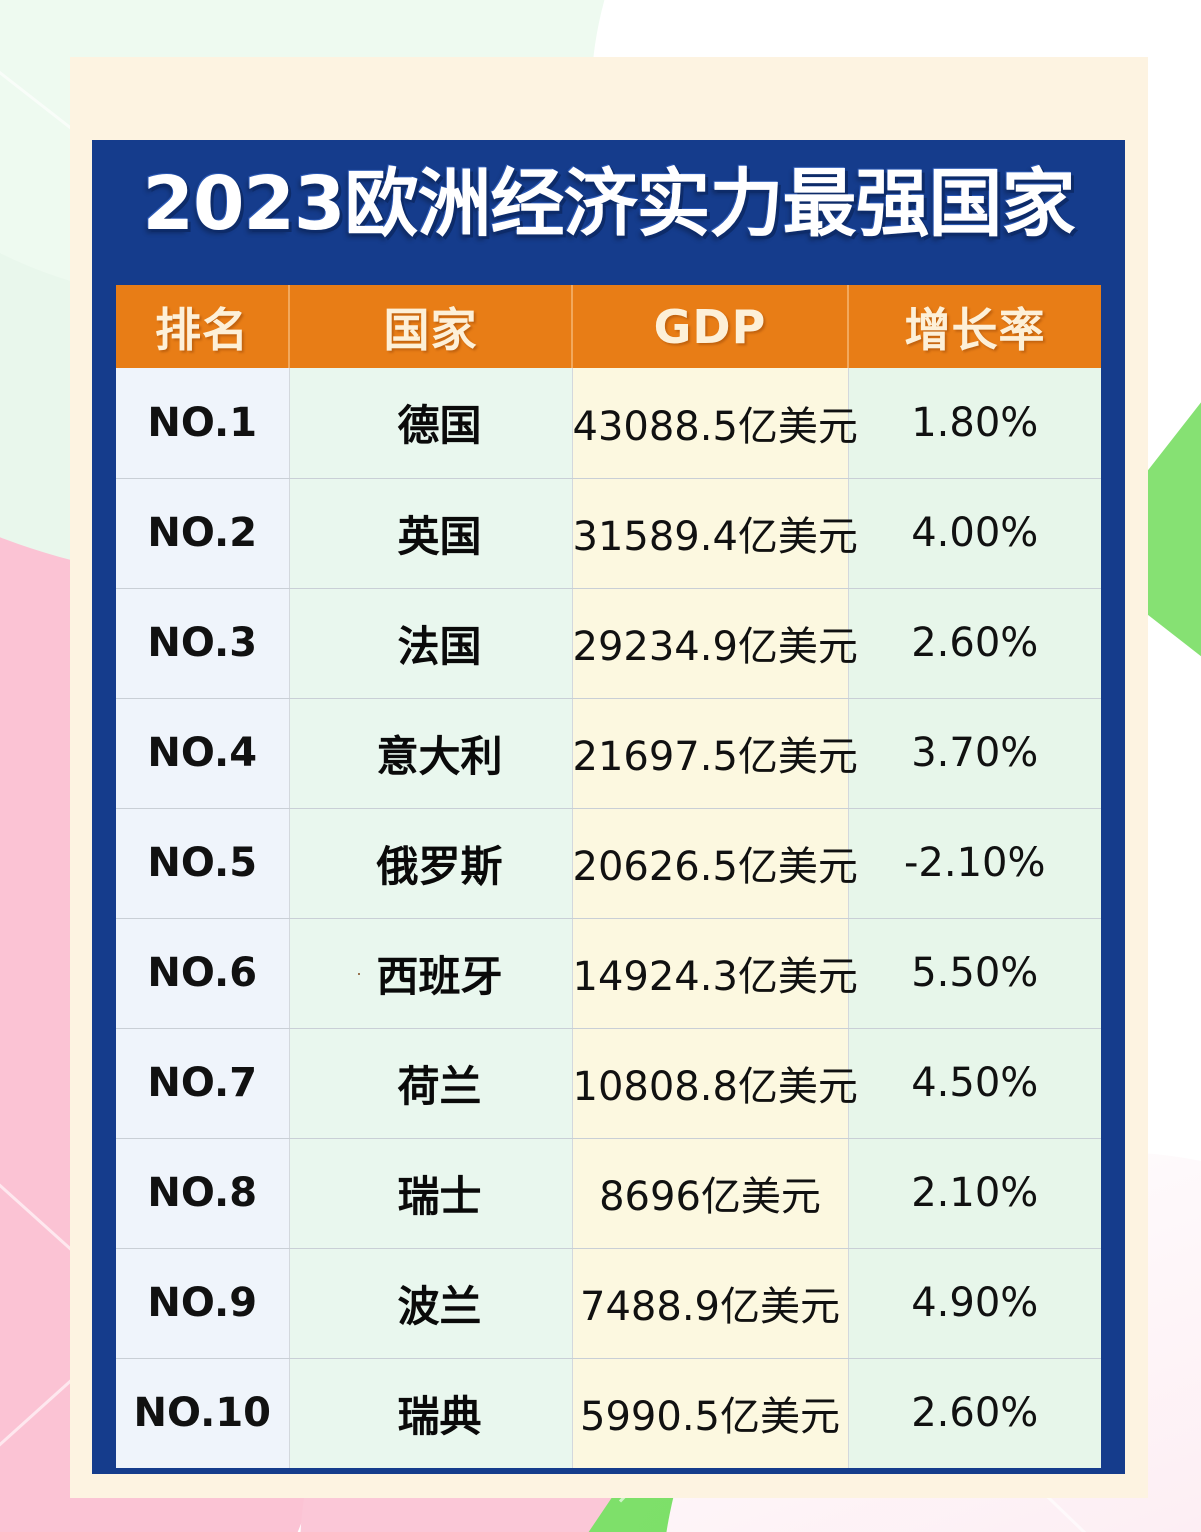 This screenshot has height=1532, width=1201. I want to click on table-header-row: 排名 国家 GDP 增长率, so click(608, 326).